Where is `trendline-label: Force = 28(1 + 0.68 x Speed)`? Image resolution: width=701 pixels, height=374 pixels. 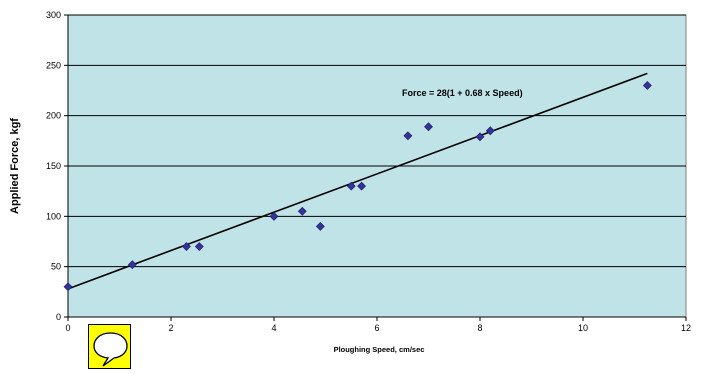 trendline-label: Force = 28(1 + 0.68 x Speed) is located at coordinates (462, 93).